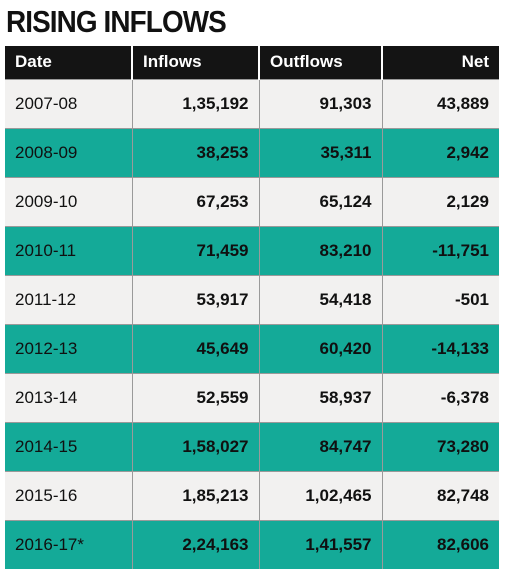  Describe the element at coordinates (440, 103) in the screenshot. I see `cell-net: 43,889` at that location.